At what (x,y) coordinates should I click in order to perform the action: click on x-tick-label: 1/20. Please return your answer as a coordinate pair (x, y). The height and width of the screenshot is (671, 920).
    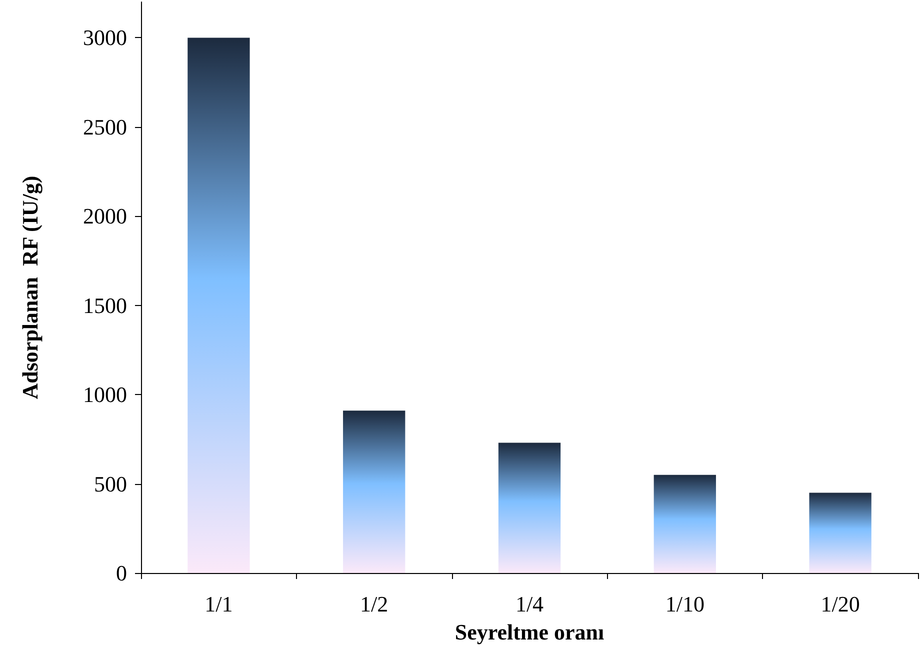
    Looking at the image, I should click on (840, 604).